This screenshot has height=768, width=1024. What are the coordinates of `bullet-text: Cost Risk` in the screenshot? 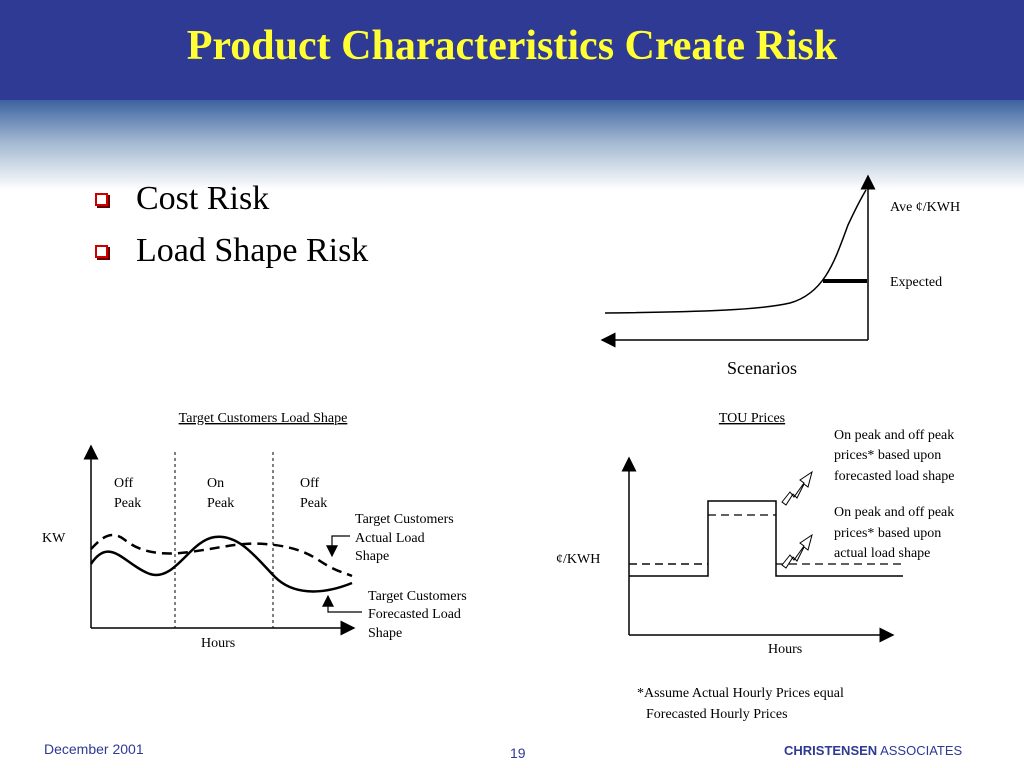 It's located at (203, 198).